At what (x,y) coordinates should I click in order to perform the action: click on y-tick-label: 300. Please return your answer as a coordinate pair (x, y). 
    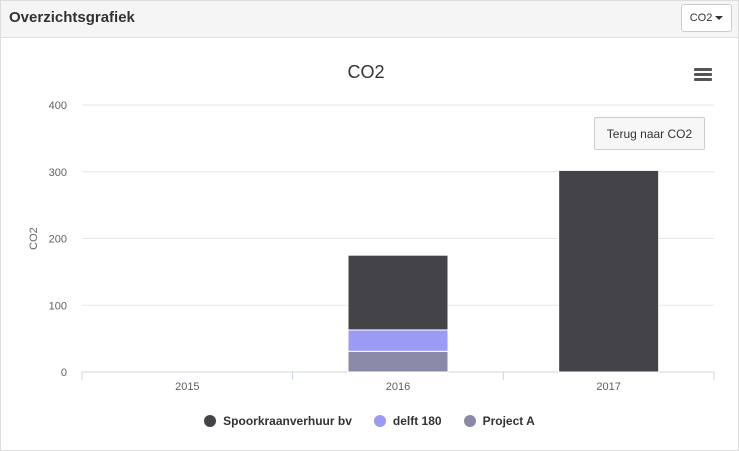
    Looking at the image, I should click on (58, 173).